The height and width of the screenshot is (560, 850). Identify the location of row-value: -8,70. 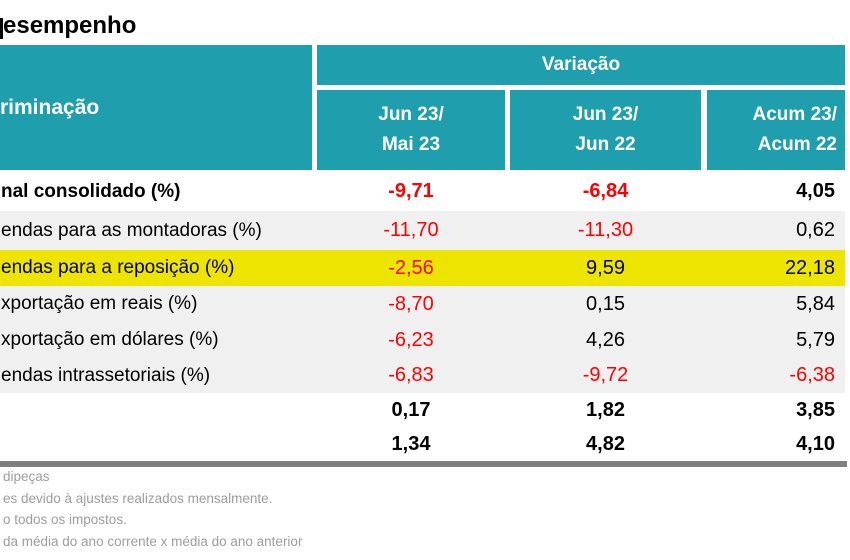
(411, 303).